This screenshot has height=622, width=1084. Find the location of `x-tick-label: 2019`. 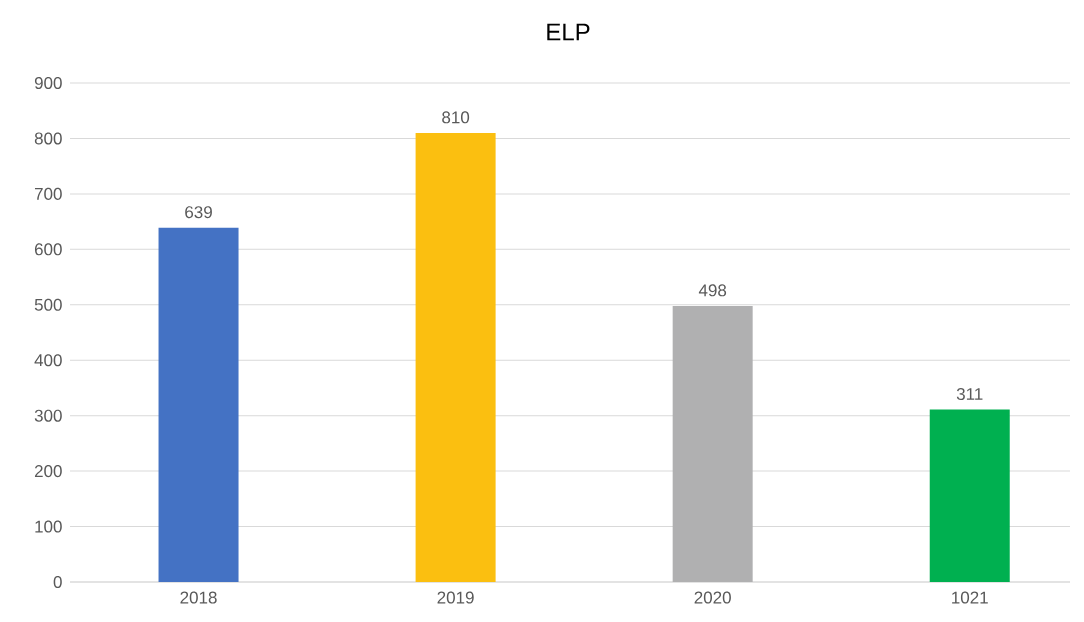

x-tick-label: 2019 is located at coordinates (455, 597).